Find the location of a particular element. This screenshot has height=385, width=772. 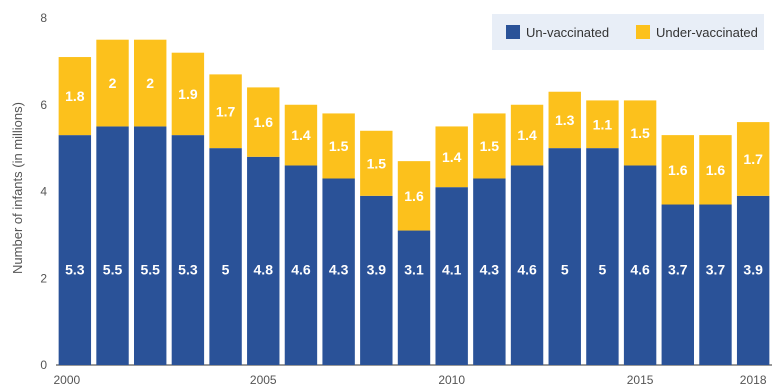

bar-unvaccinated-2006 is located at coordinates (301, 265).